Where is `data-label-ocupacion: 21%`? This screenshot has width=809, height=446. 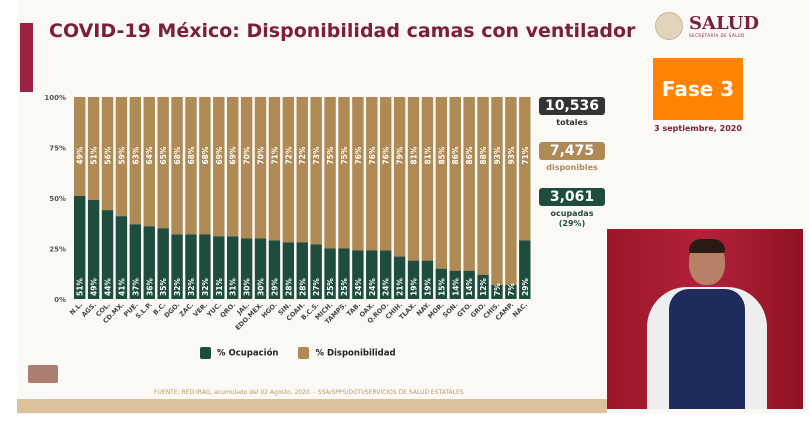 data-label-ocupacion: 21% is located at coordinates (400, 287).